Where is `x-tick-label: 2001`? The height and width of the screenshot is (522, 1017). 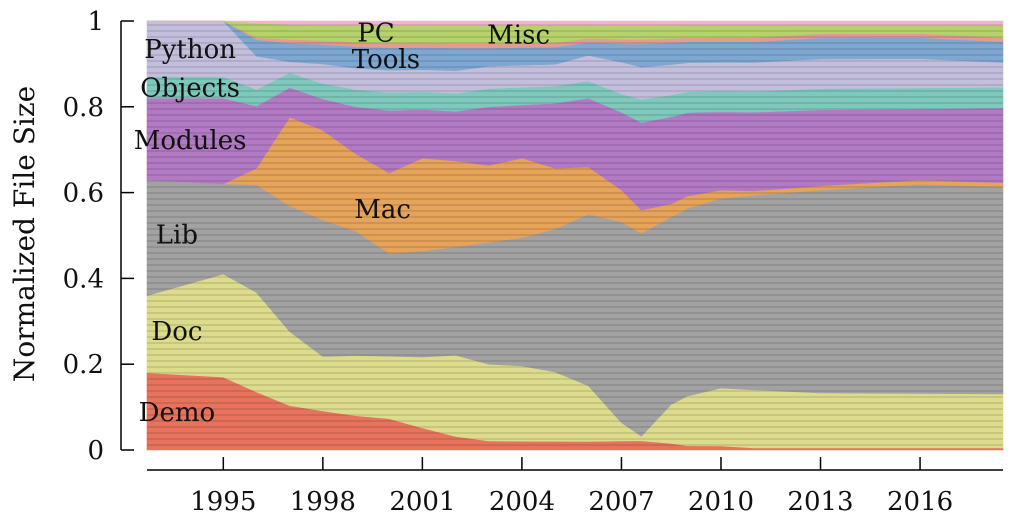 x-tick-label: 2001 is located at coordinates (422, 502).